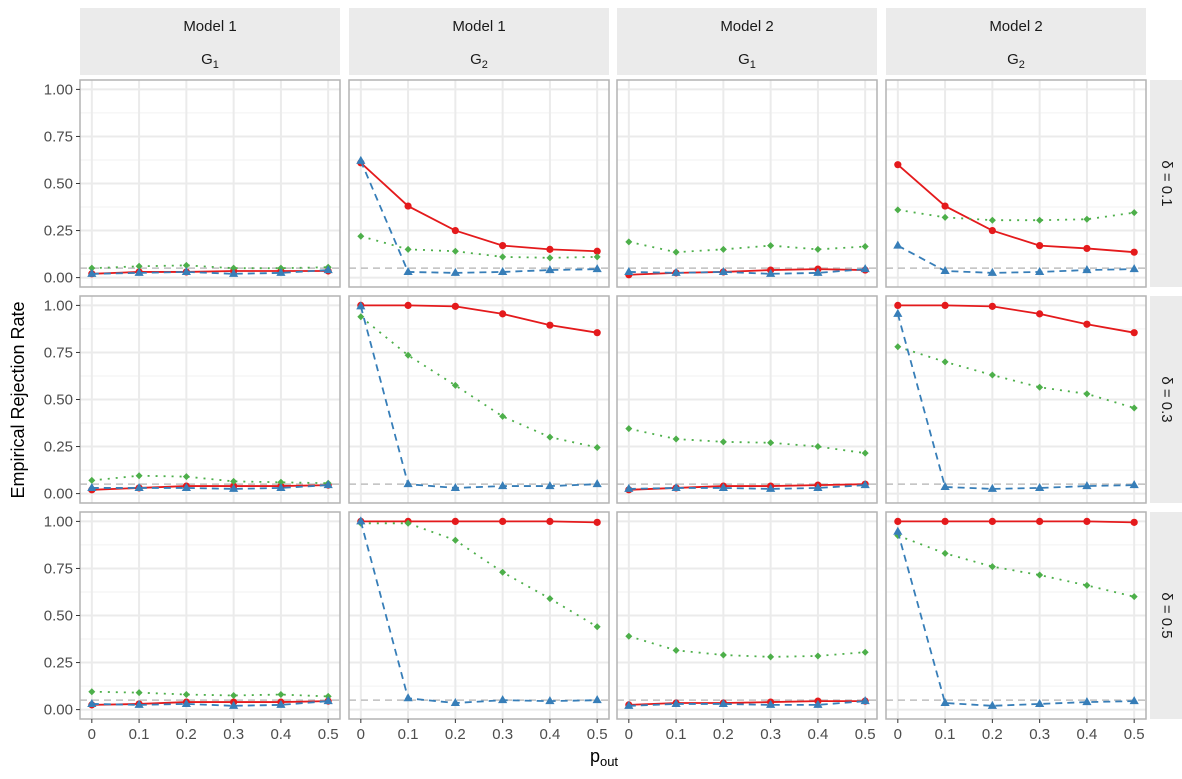 The image size is (1182, 779). Describe the element at coordinates (58, 136) in the screenshot. I see `y-tick-label: 0.75` at that location.